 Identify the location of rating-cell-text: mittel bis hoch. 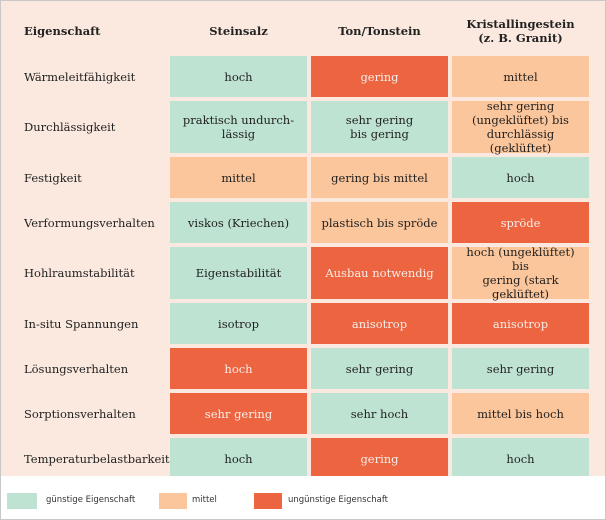
(520, 413).